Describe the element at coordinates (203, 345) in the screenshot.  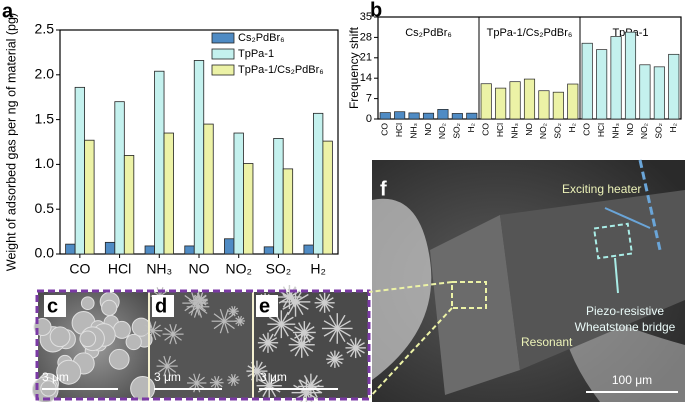
I see `zoom-frame` at that location.